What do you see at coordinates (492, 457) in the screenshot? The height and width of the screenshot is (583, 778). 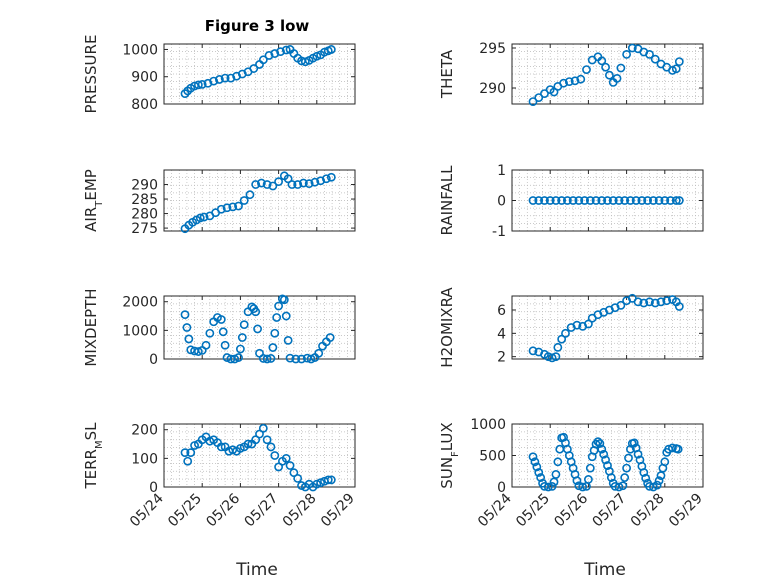 I see `y-tick-label: 500` at bounding box center [492, 457].